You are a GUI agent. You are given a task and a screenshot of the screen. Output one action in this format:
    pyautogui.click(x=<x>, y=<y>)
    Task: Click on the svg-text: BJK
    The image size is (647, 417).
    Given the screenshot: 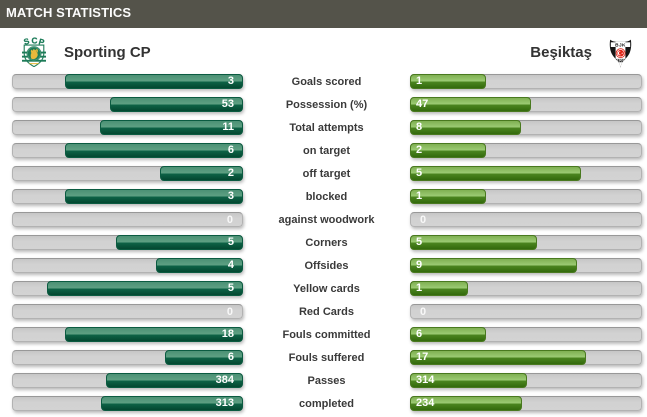 What is the action you would take?
    pyautogui.click(x=620, y=45)
    